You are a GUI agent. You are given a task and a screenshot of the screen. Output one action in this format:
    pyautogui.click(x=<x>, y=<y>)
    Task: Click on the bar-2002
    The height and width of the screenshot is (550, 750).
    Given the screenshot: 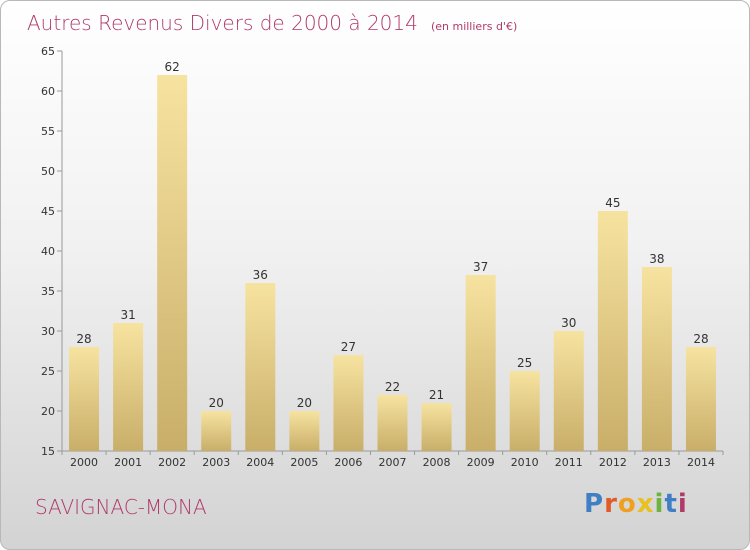 What is the action you would take?
    pyautogui.click(x=172, y=263)
    